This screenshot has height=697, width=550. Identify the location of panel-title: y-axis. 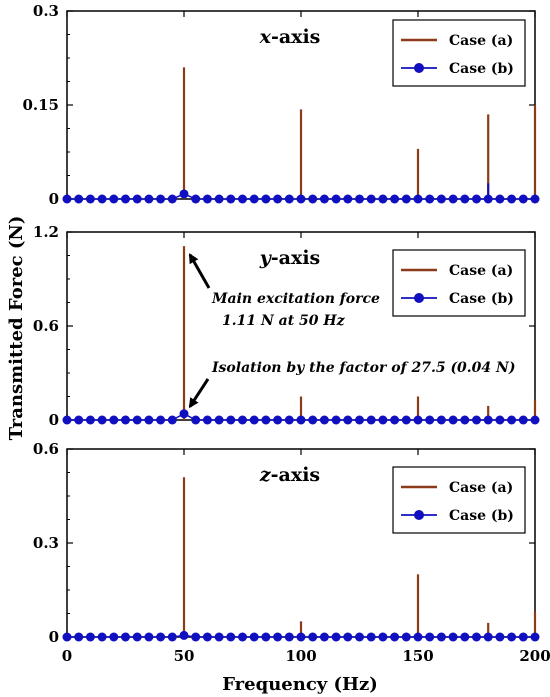
(290, 258).